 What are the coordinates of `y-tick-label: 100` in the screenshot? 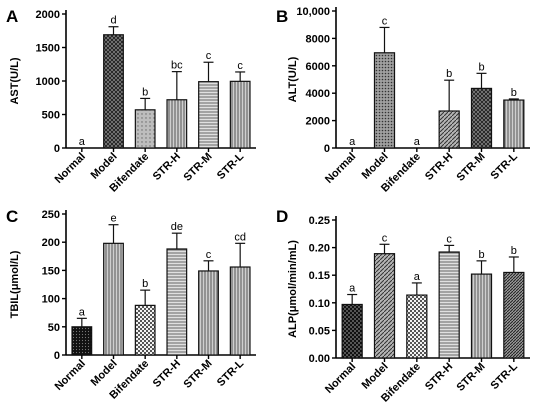 It's located at (51, 300).